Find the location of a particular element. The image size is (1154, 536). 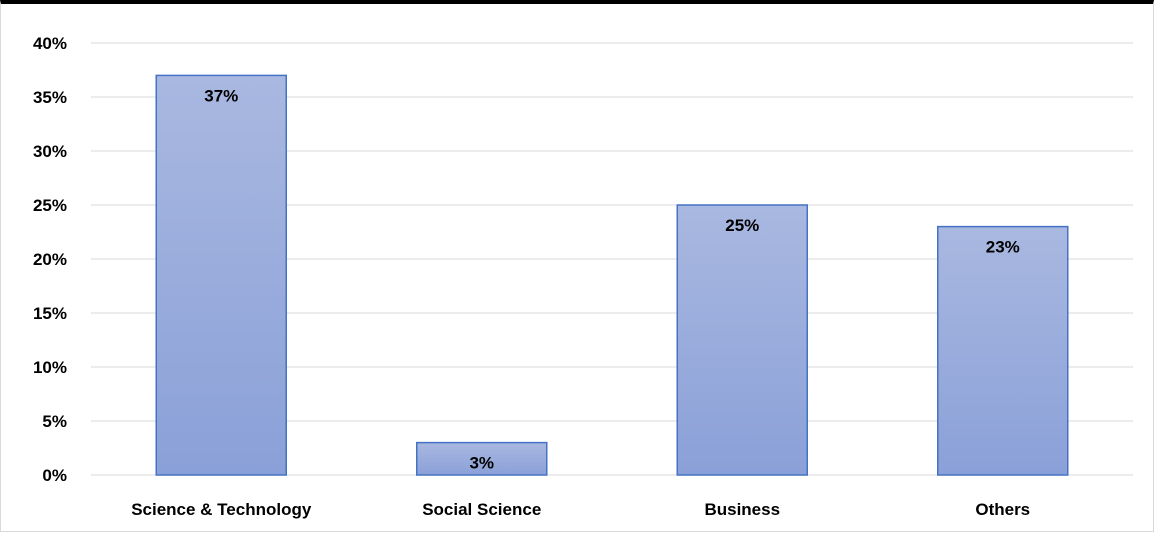

y-tick-label: 5% is located at coordinates (54, 421).